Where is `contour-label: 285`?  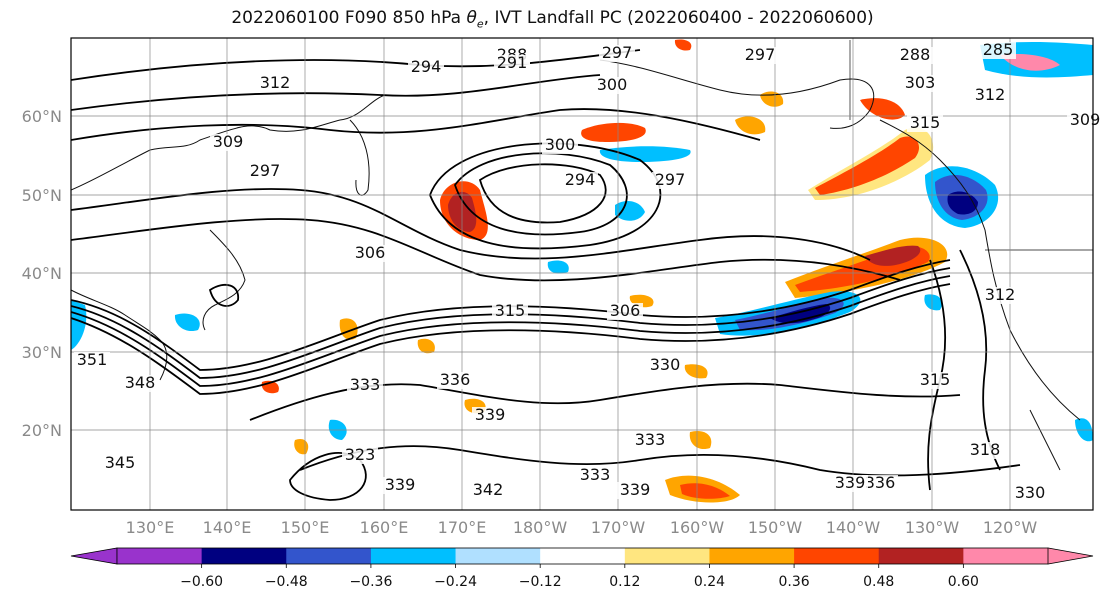
contour-label: 285 is located at coordinates (998, 49).